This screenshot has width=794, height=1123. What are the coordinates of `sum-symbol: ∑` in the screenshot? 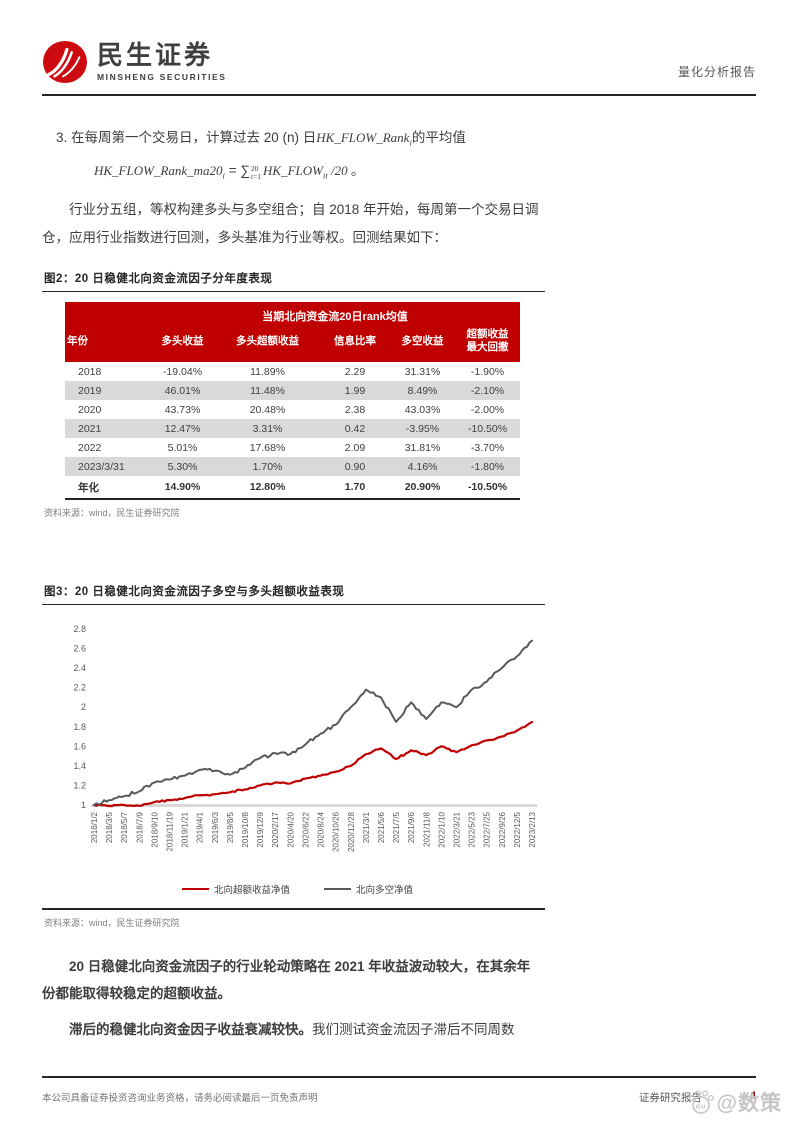 It's located at (245, 170).